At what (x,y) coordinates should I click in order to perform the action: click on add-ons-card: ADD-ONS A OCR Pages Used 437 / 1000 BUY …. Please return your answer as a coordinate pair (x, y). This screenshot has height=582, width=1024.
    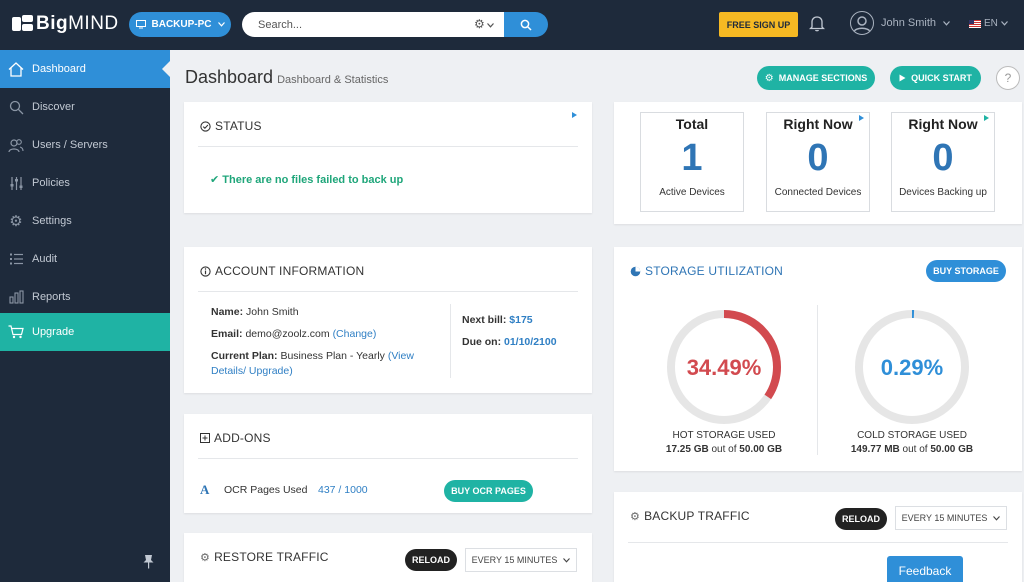
    Looking at the image, I should click on (388, 463).